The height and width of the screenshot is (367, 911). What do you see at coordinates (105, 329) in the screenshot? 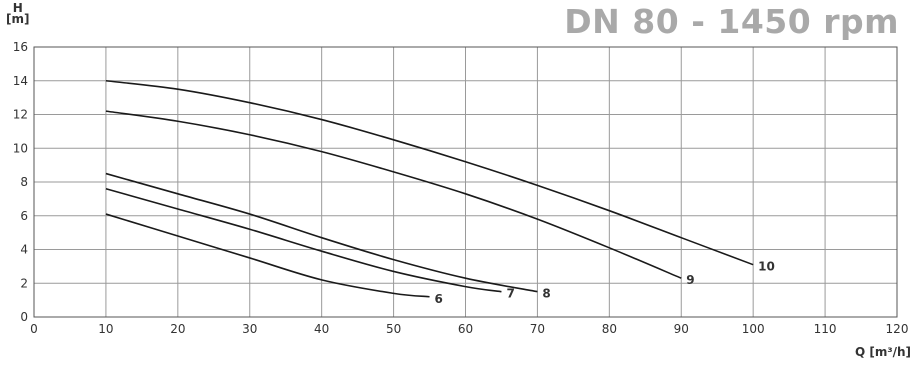
I see `x-tick-label: 10` at bounding box center [105, 329].